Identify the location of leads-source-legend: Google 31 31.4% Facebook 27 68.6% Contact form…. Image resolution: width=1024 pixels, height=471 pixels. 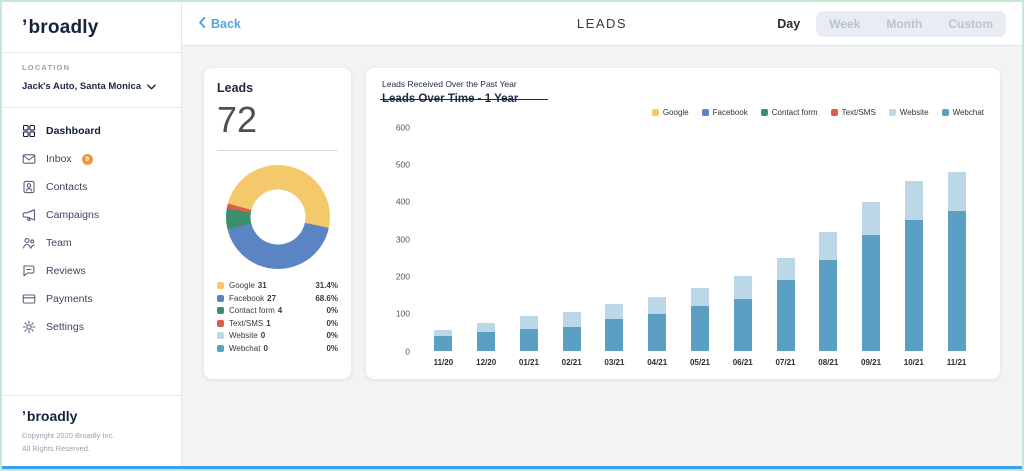
(277, 317).